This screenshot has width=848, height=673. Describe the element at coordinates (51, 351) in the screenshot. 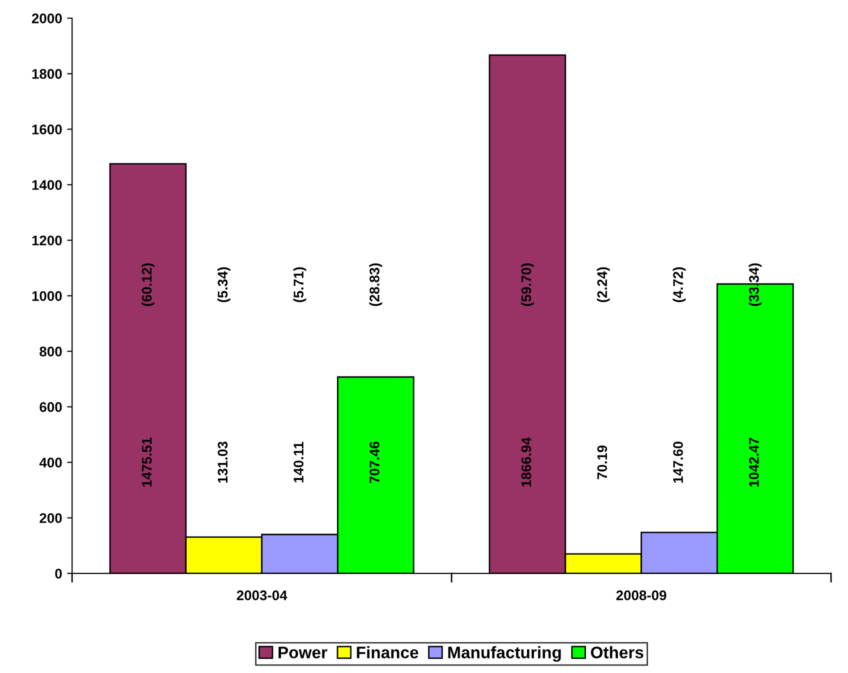

I see `y-tick-label: 800` at that location.